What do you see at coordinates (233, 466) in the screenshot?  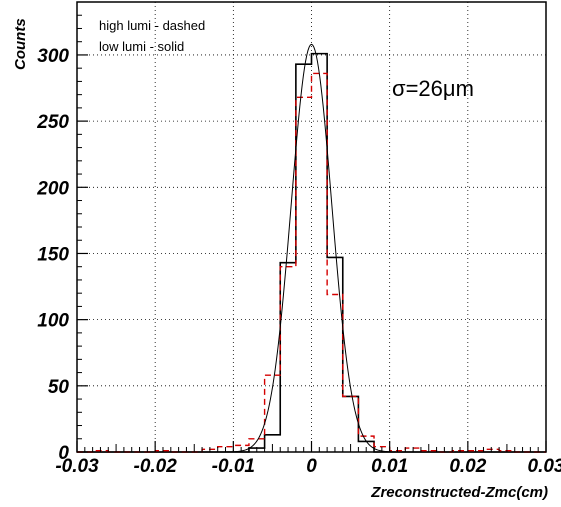 I see `x-tick-label: -0.01` at bounding box center [233, 466].